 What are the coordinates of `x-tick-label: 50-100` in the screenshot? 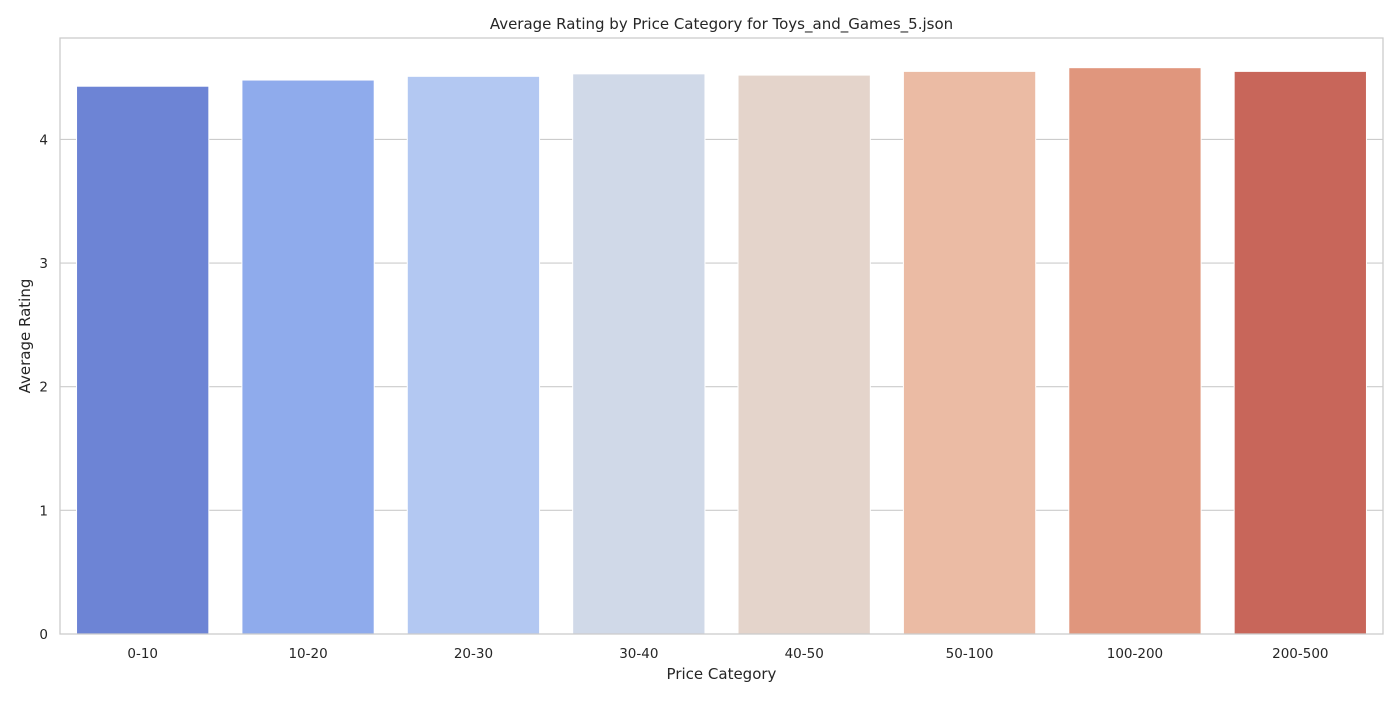 It's located at (970, 654).